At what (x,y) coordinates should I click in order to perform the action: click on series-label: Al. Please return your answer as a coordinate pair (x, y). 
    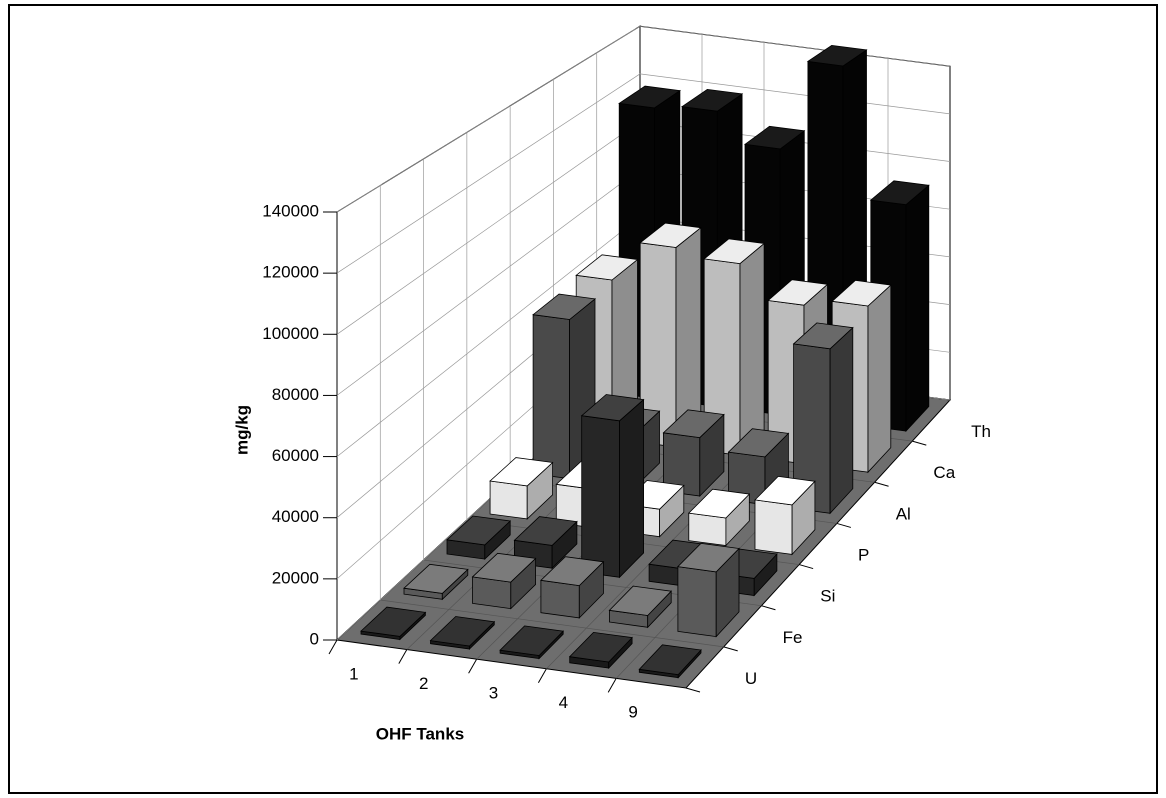
    Looking at the image, I should click on (903, 513).